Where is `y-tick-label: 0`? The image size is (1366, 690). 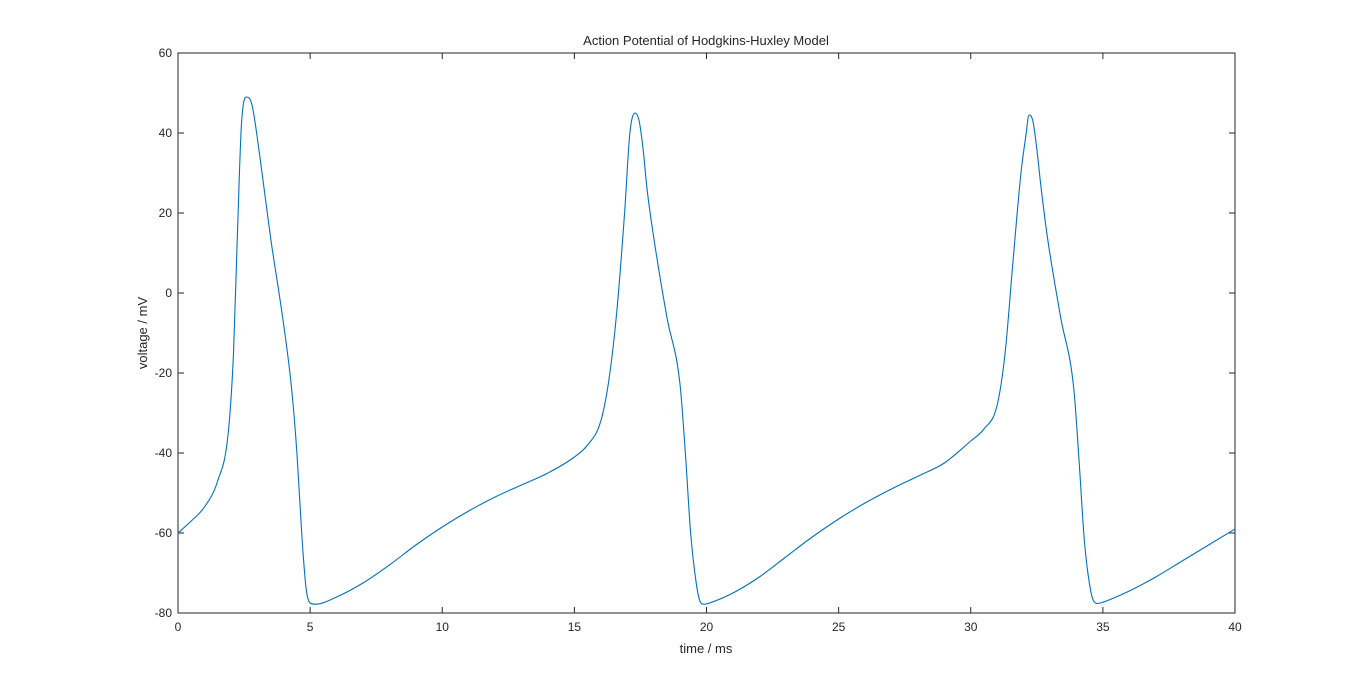
y-tick-label: 0 is located at coordinates (168, 293).